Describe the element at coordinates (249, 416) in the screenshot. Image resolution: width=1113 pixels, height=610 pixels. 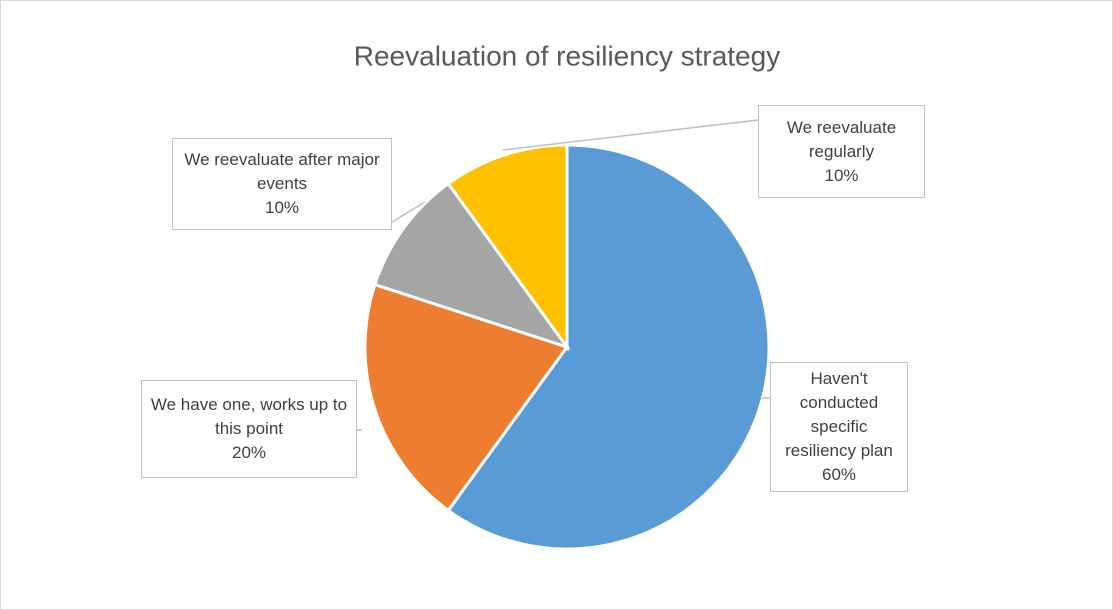
I see `label-category: We have one, works up to this point` at that location.